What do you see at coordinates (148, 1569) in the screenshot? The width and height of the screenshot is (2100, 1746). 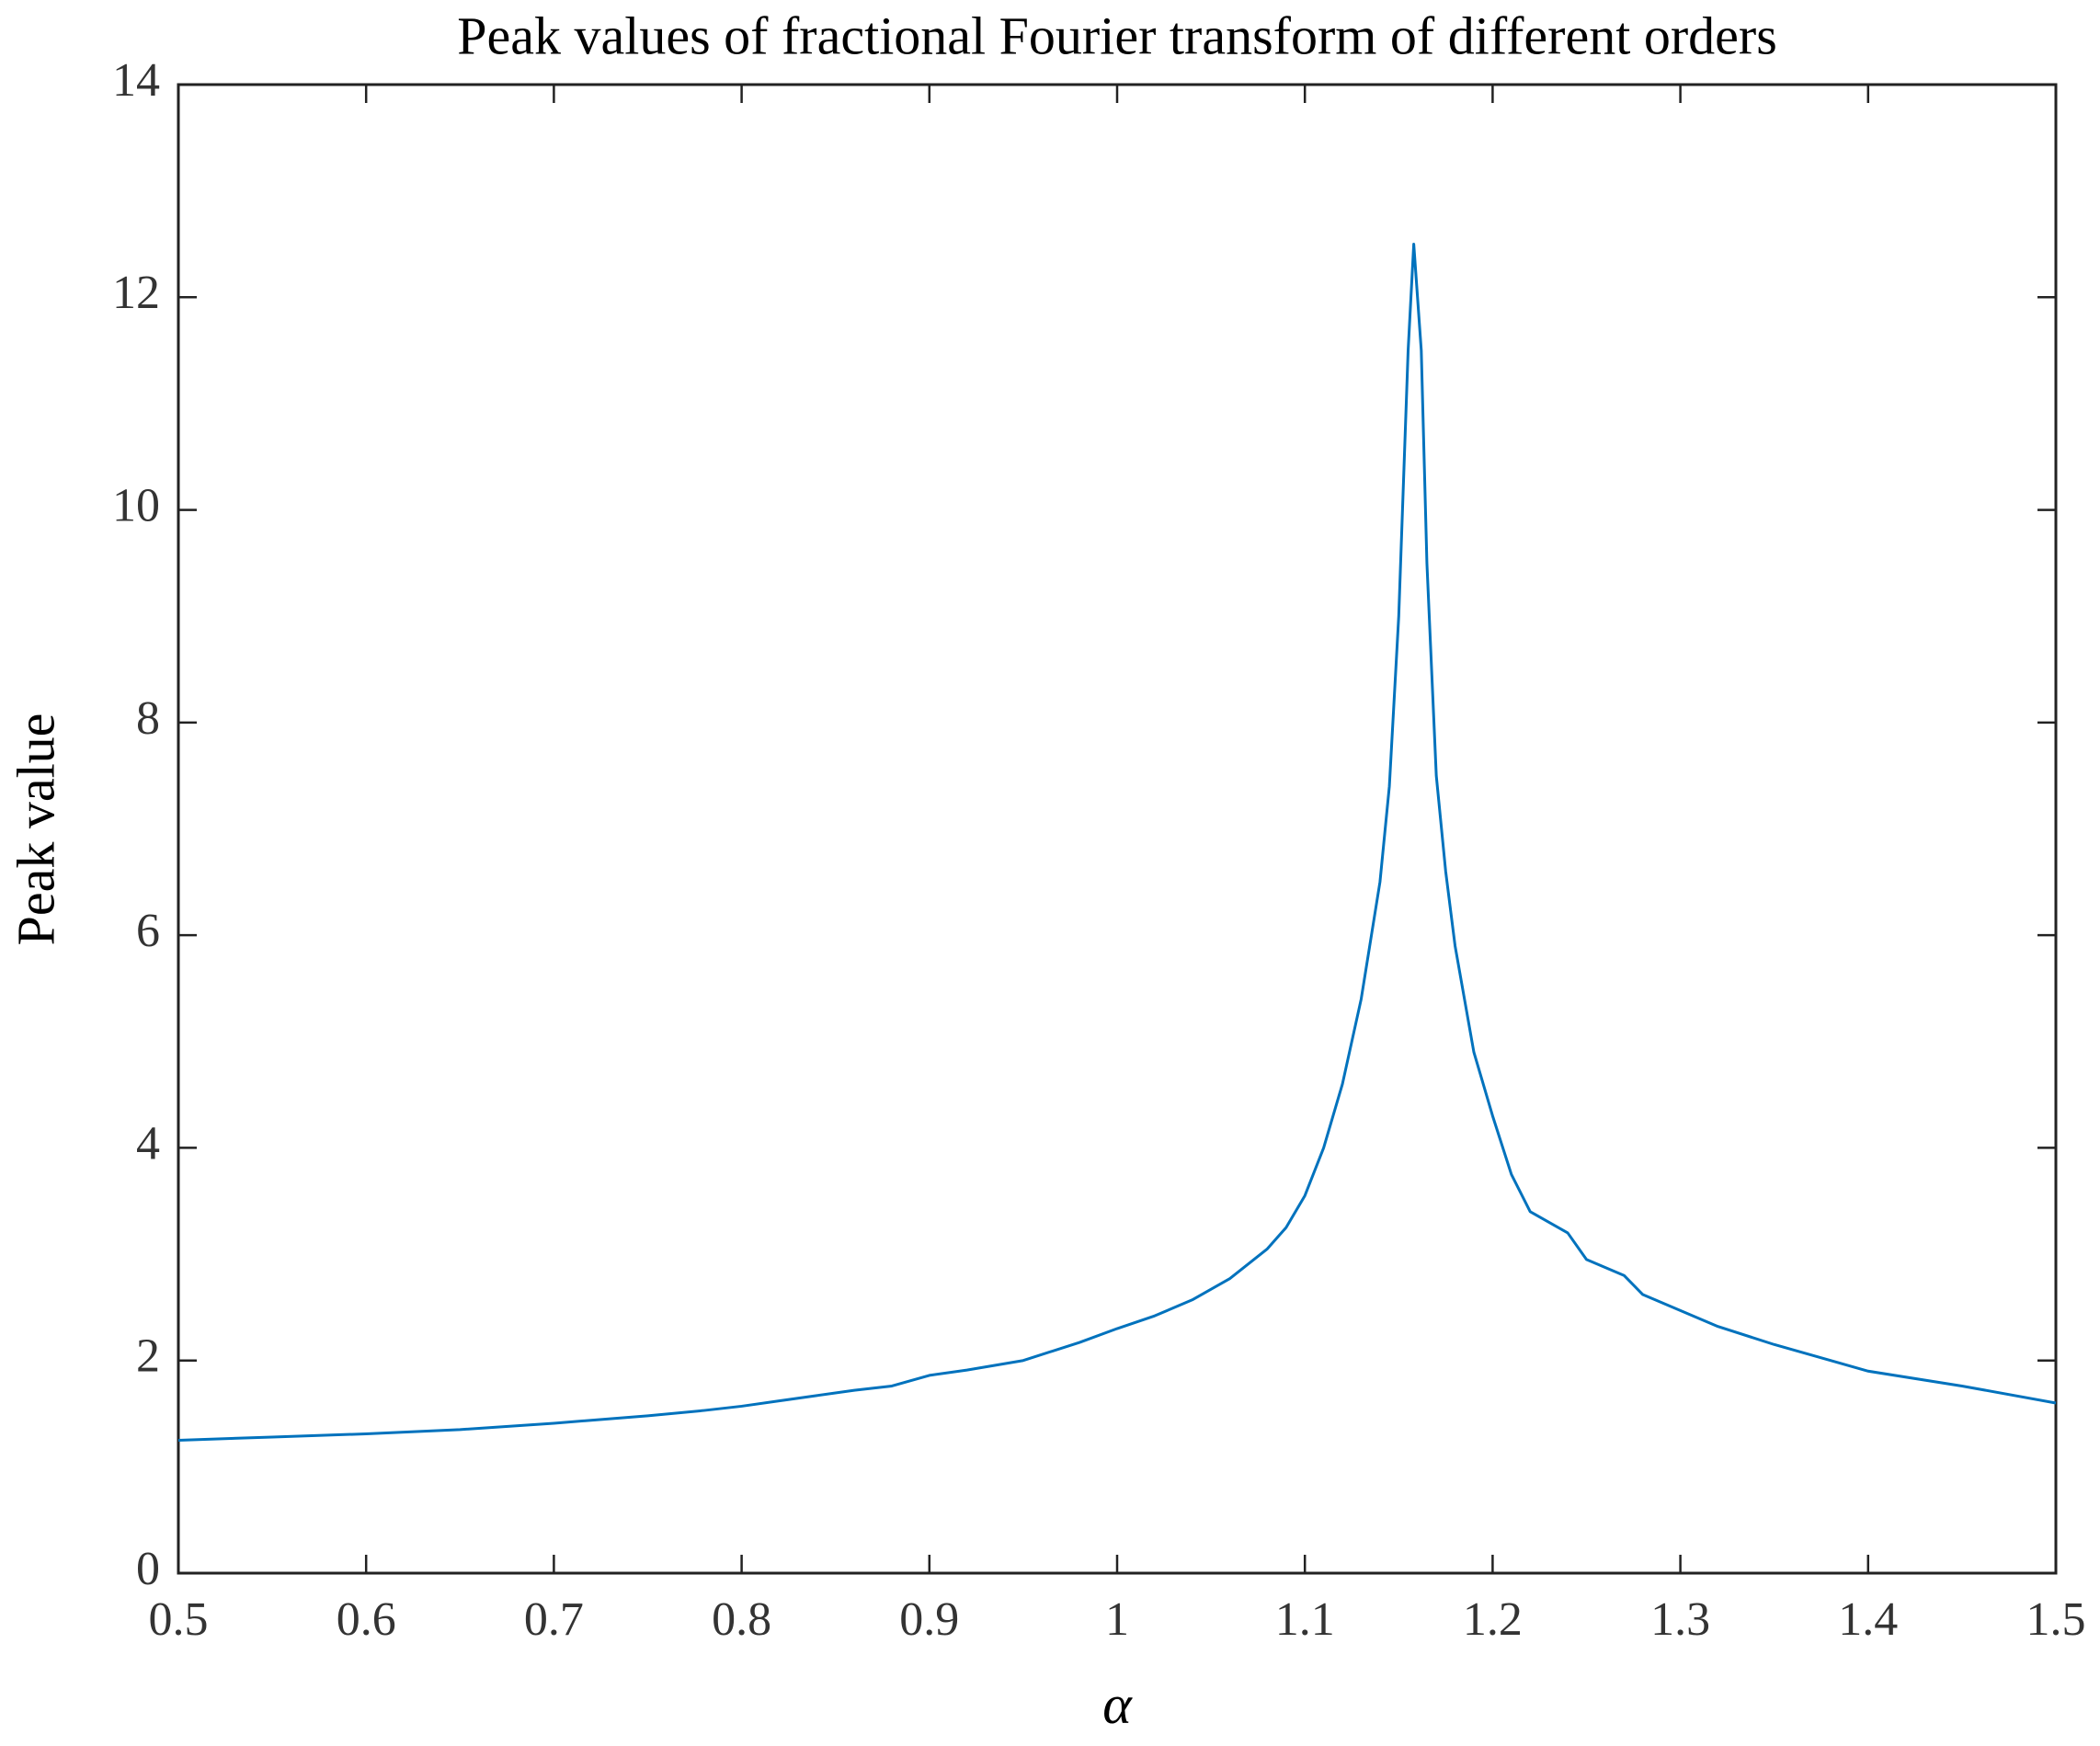 I see `y-tick-label: 0` at bounding box center [148, 1569].